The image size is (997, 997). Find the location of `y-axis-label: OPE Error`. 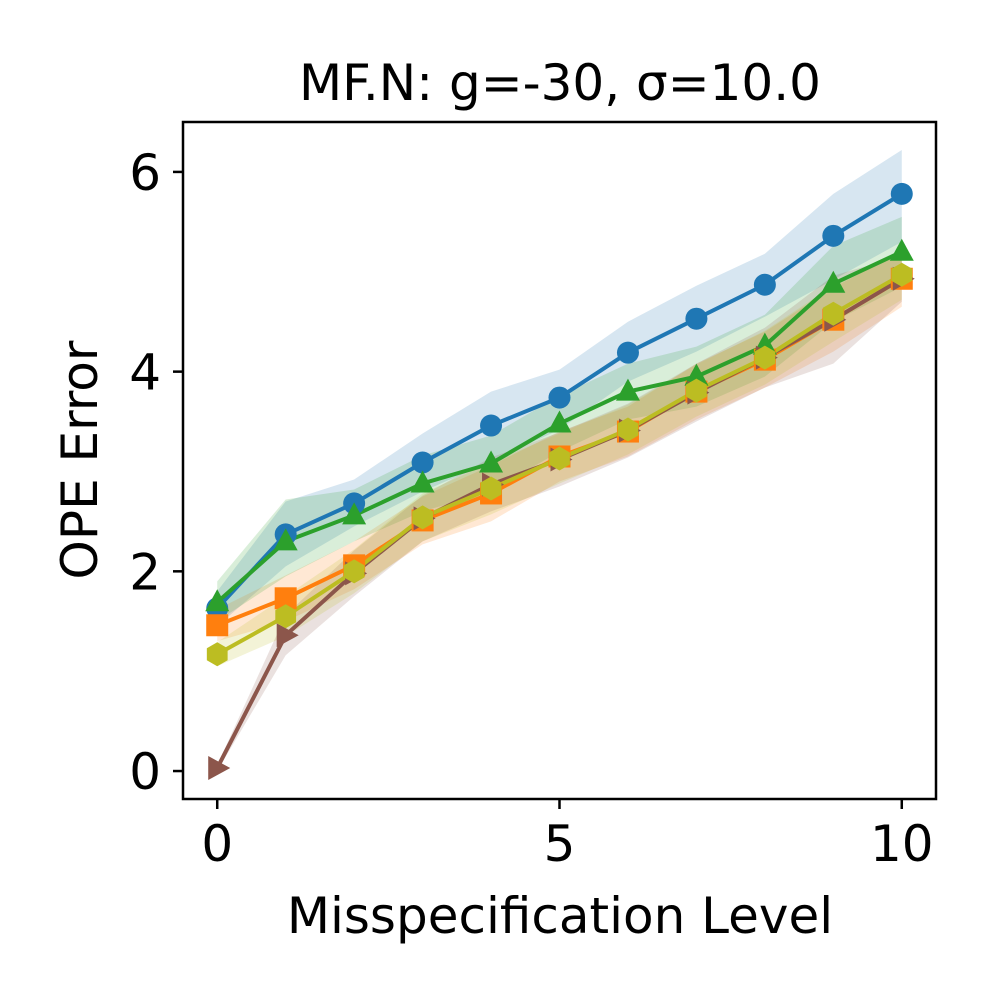

y-axis-label: OPE Error is located at coordinates (80, 459).